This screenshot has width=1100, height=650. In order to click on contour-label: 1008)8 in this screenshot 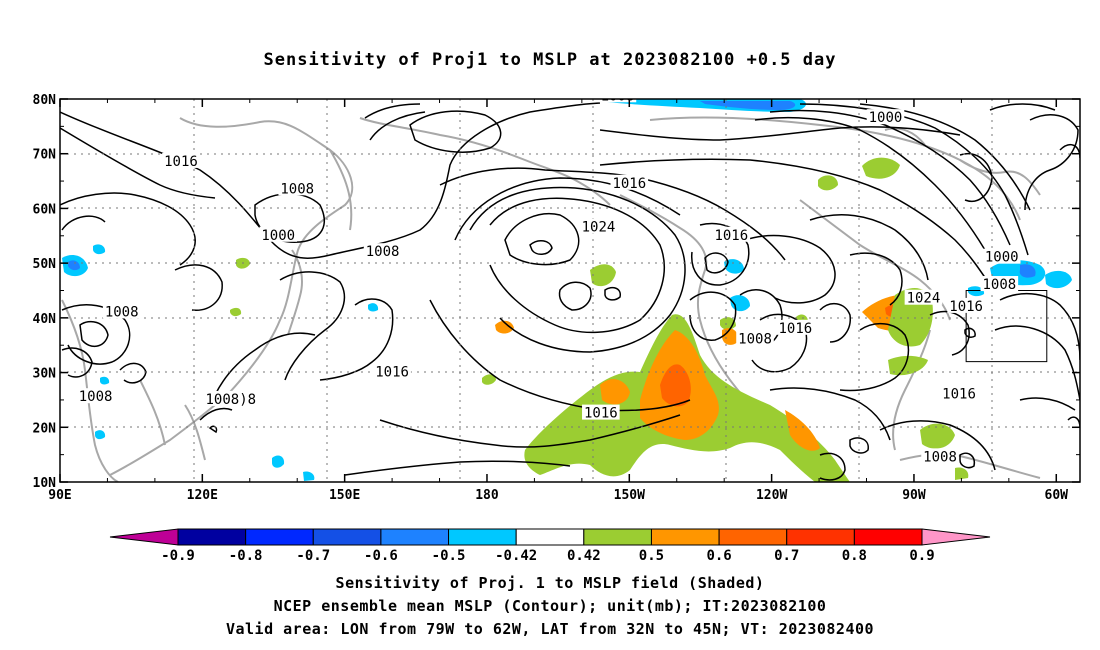, I will do `click(231, 400)`.